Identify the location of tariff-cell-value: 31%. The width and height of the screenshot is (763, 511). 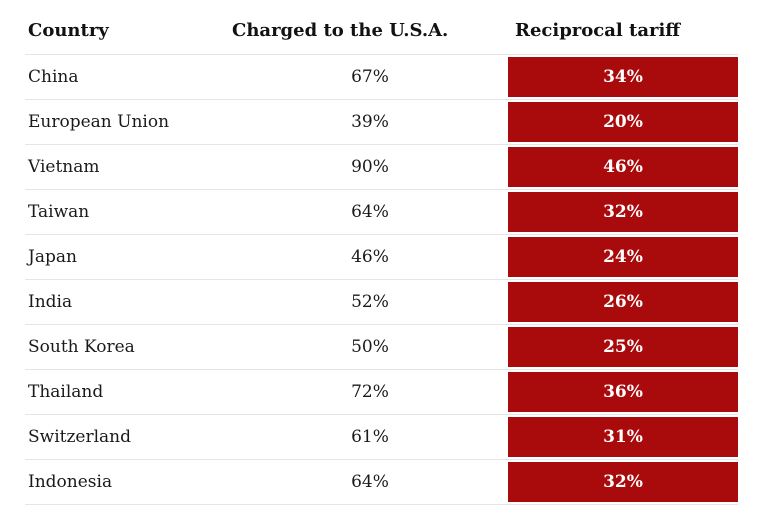
(623, 437).